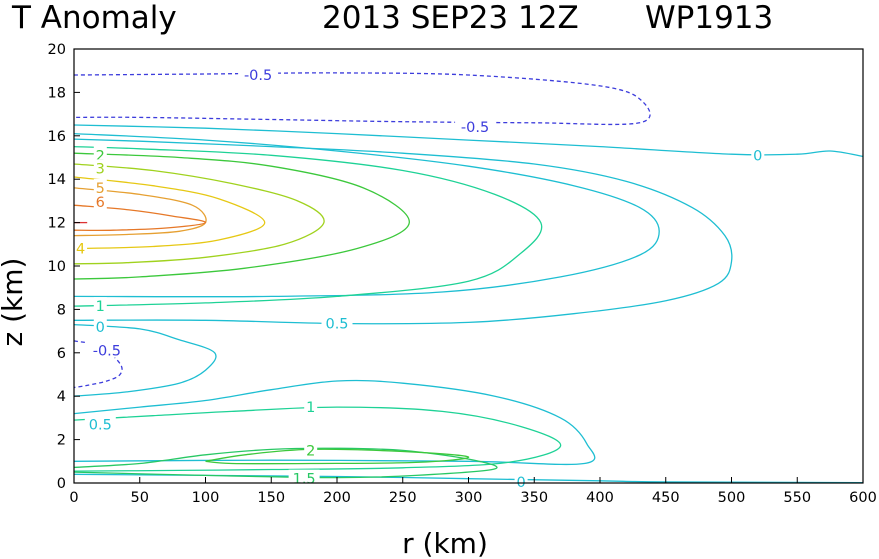  What do you see at coordinates (337, 498) in the screenshot?
I see `x-tick-label-4: 200` at bounding box center [337, 498].